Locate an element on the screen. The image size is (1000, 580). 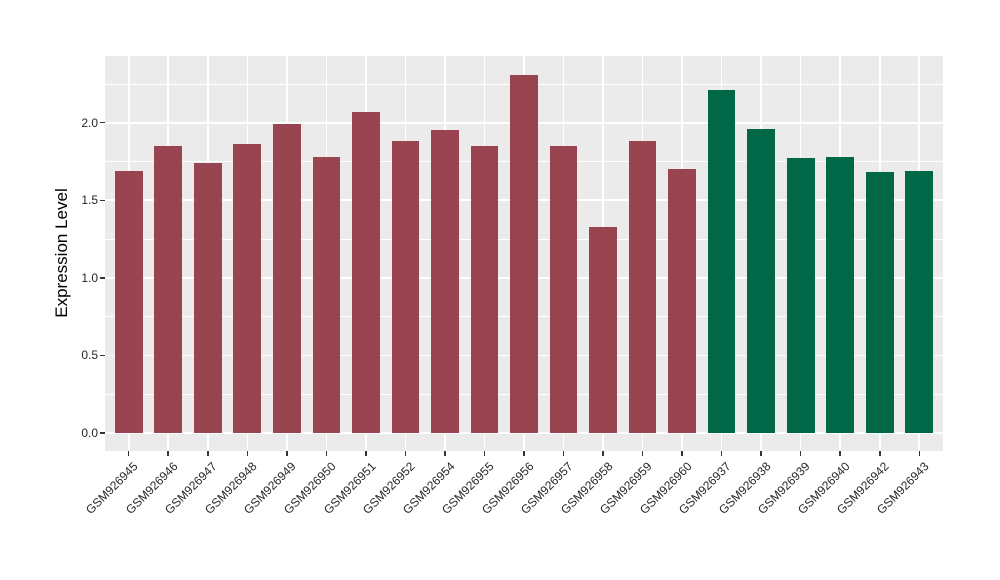
y-tick-label: 1.0 is located at coordinates (89, 277).